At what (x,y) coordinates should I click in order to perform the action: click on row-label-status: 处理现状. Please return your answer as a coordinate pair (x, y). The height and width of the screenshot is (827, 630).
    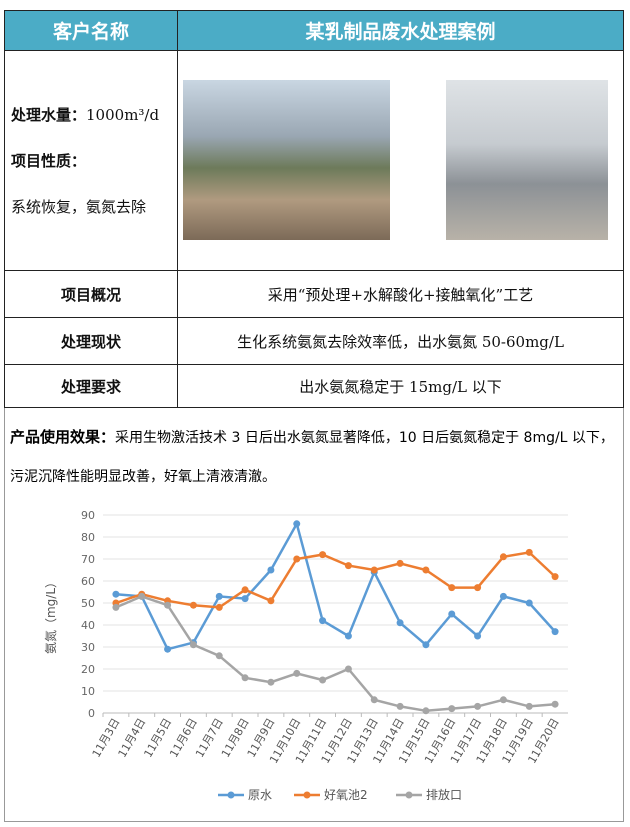
    Looking at the image, I should click on (91, 341).